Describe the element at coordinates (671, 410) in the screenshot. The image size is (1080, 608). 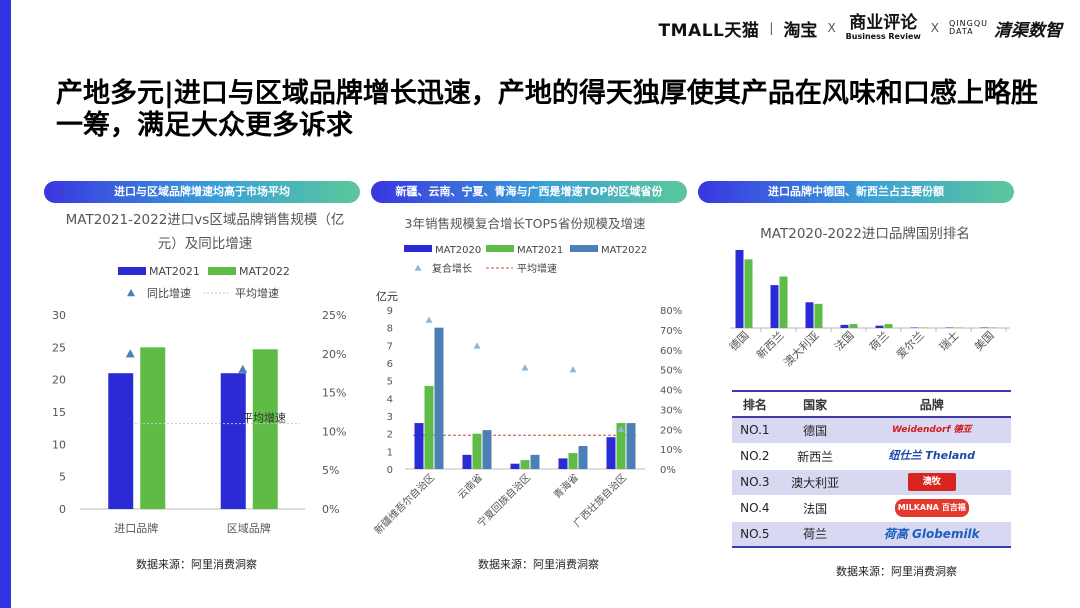
I see `chart2-y2-tick: 30%` at that location.